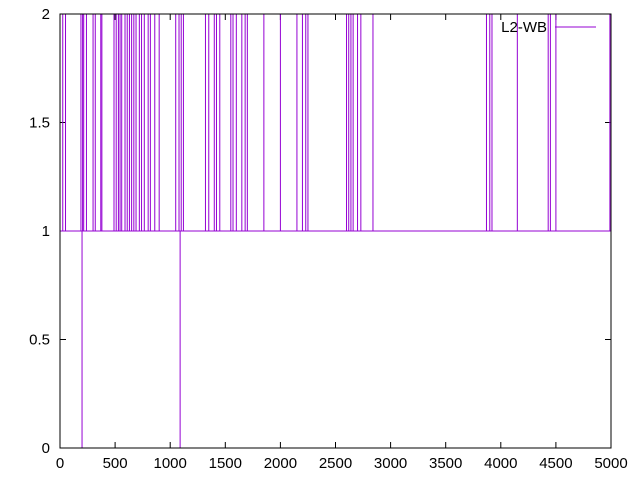  I want to click on y-tick-label: 1.5, so click(39, 123).